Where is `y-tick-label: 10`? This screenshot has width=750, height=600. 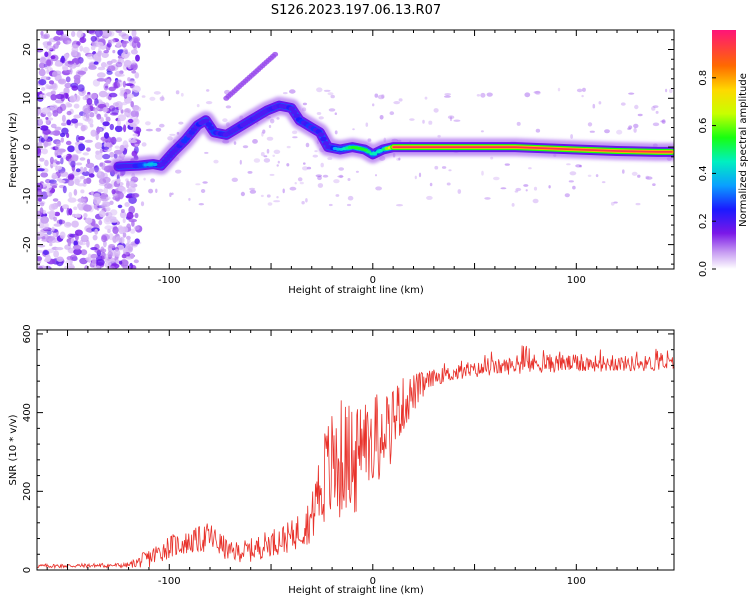
y-tick-label: 10 is located at coordinates (27, 98).